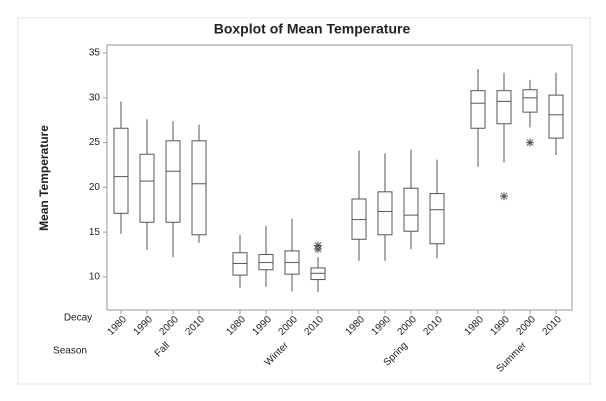 The height and width of the screenshot is (401, 606). Describe the element at coordinates (312, 29) in the screenshot. I see `chart-title: Boxplot of Mean Temperature` at that location.